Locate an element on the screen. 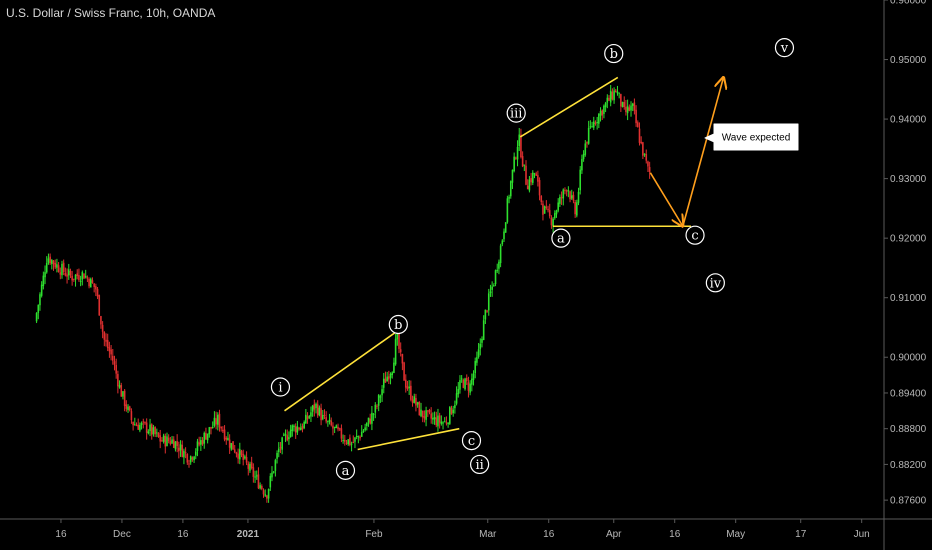 The image size is (932, 550). wave-label-ii: ii is located at coordinates (480, 464).